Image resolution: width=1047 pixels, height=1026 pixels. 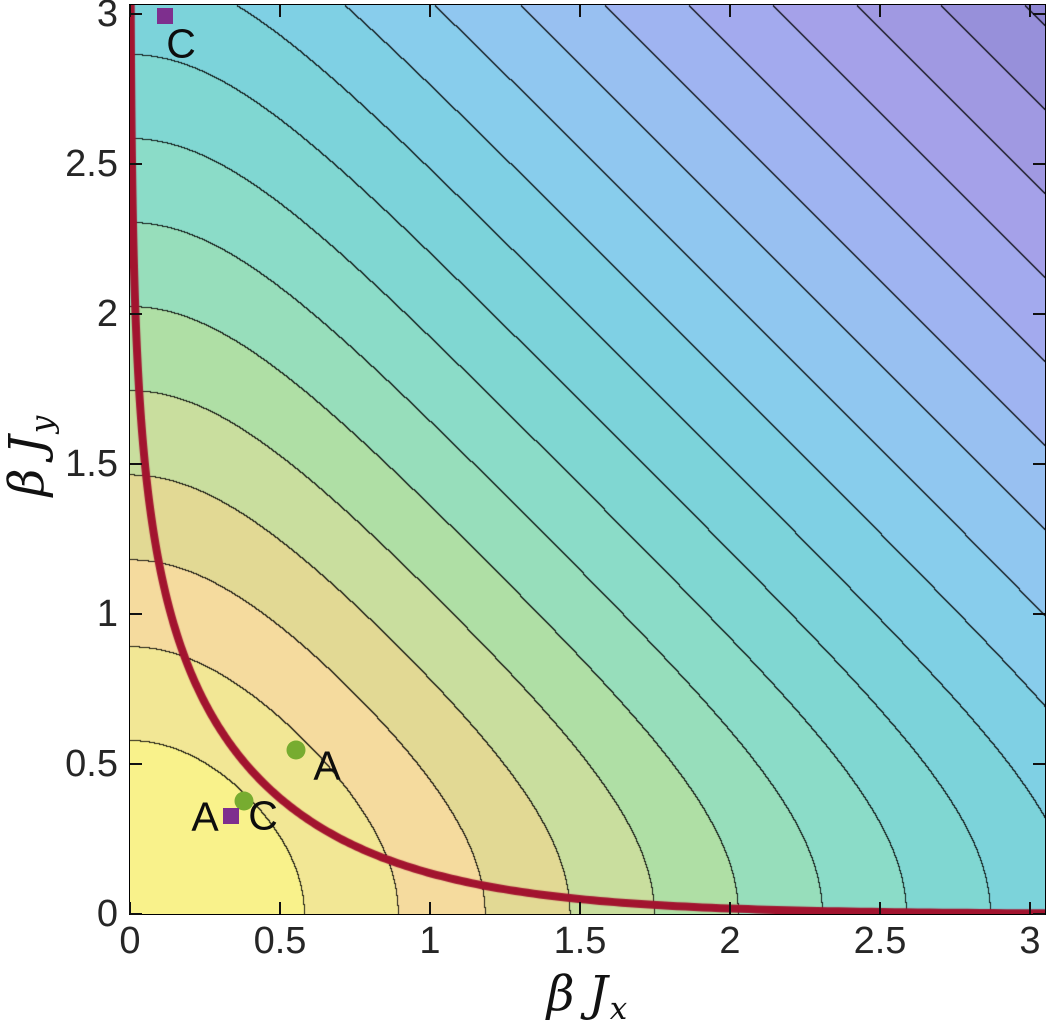 What do you see at coordinates (280, 941) in the screenshot?
I see `x-tick-label: 0.5` at bounding box center [280, 941].